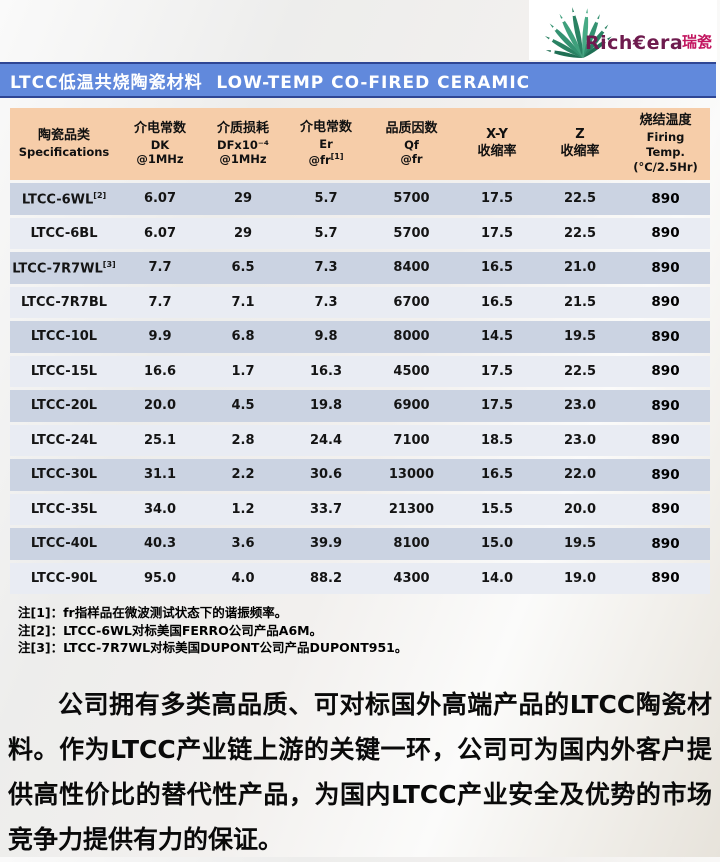 The image size is (720, 862). What do you see at coordinates (578, 32) in the screenshot?
I see `fan-leaves-icon` at bounding box center [578, 32].